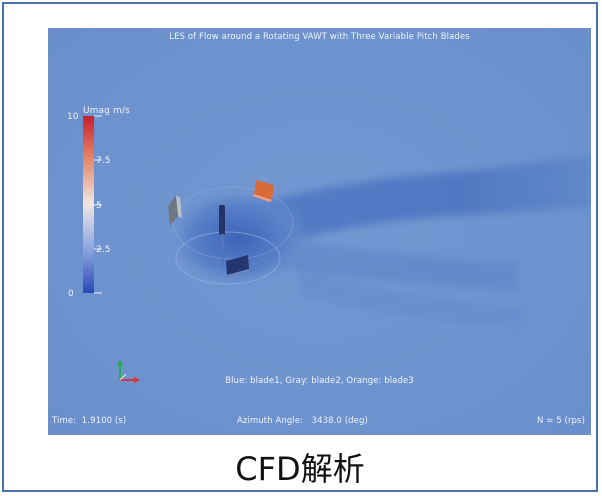 The height and width of the screenshot is (496, 602). What do you see at coordinates (263, 191) in the screenshot?
I see `blade3-orange` at bounding box center [263, 191].